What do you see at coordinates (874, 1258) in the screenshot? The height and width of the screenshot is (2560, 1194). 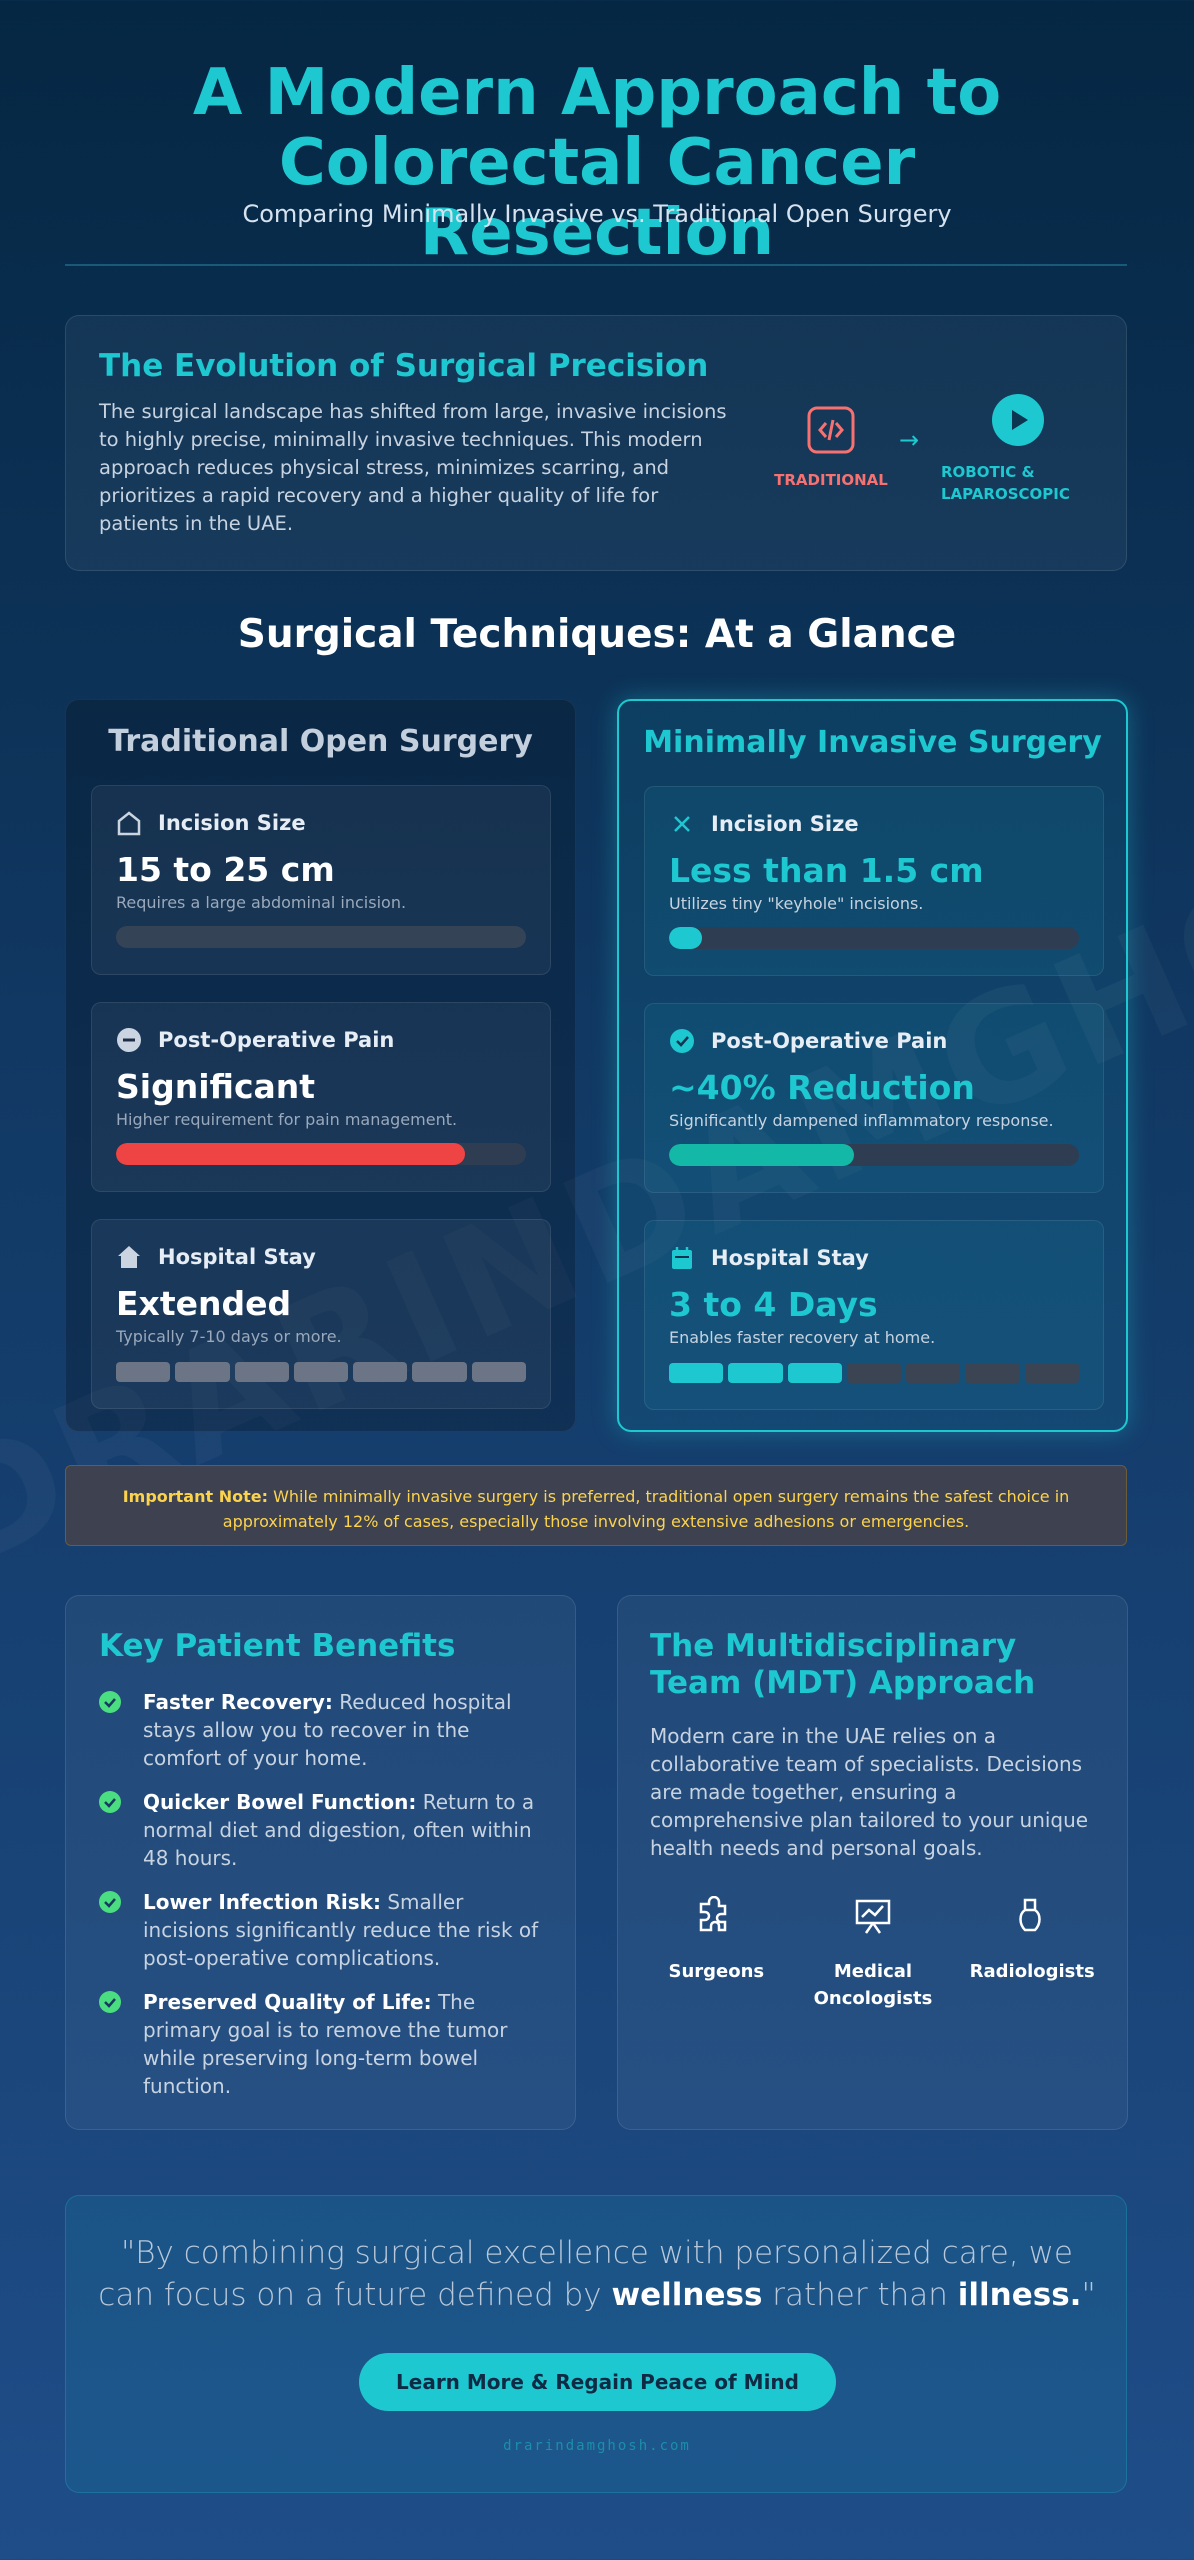 I see `metric-header: Hospital Stay` at bounding box center [874, 1258].